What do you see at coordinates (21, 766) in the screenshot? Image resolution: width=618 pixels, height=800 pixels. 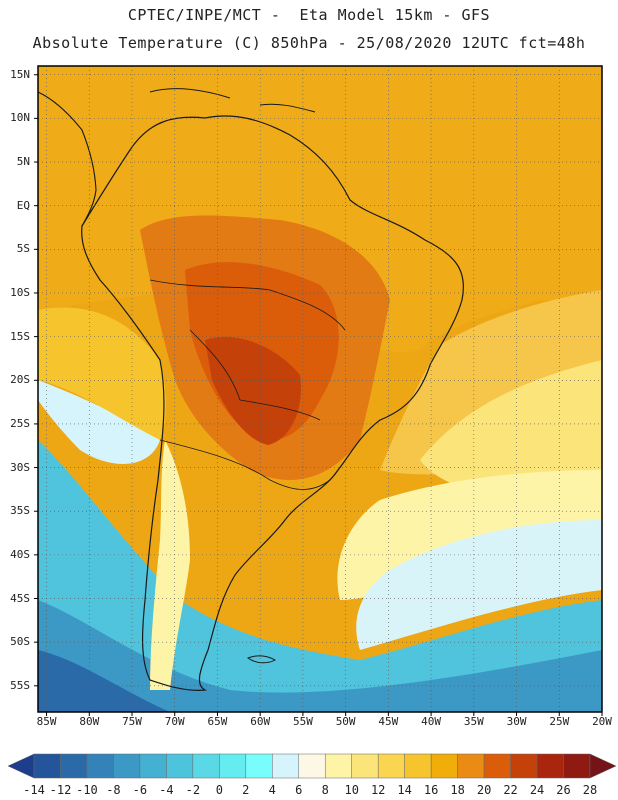 I see `colorbar-low-arrow` at bounding box center [21, 766].